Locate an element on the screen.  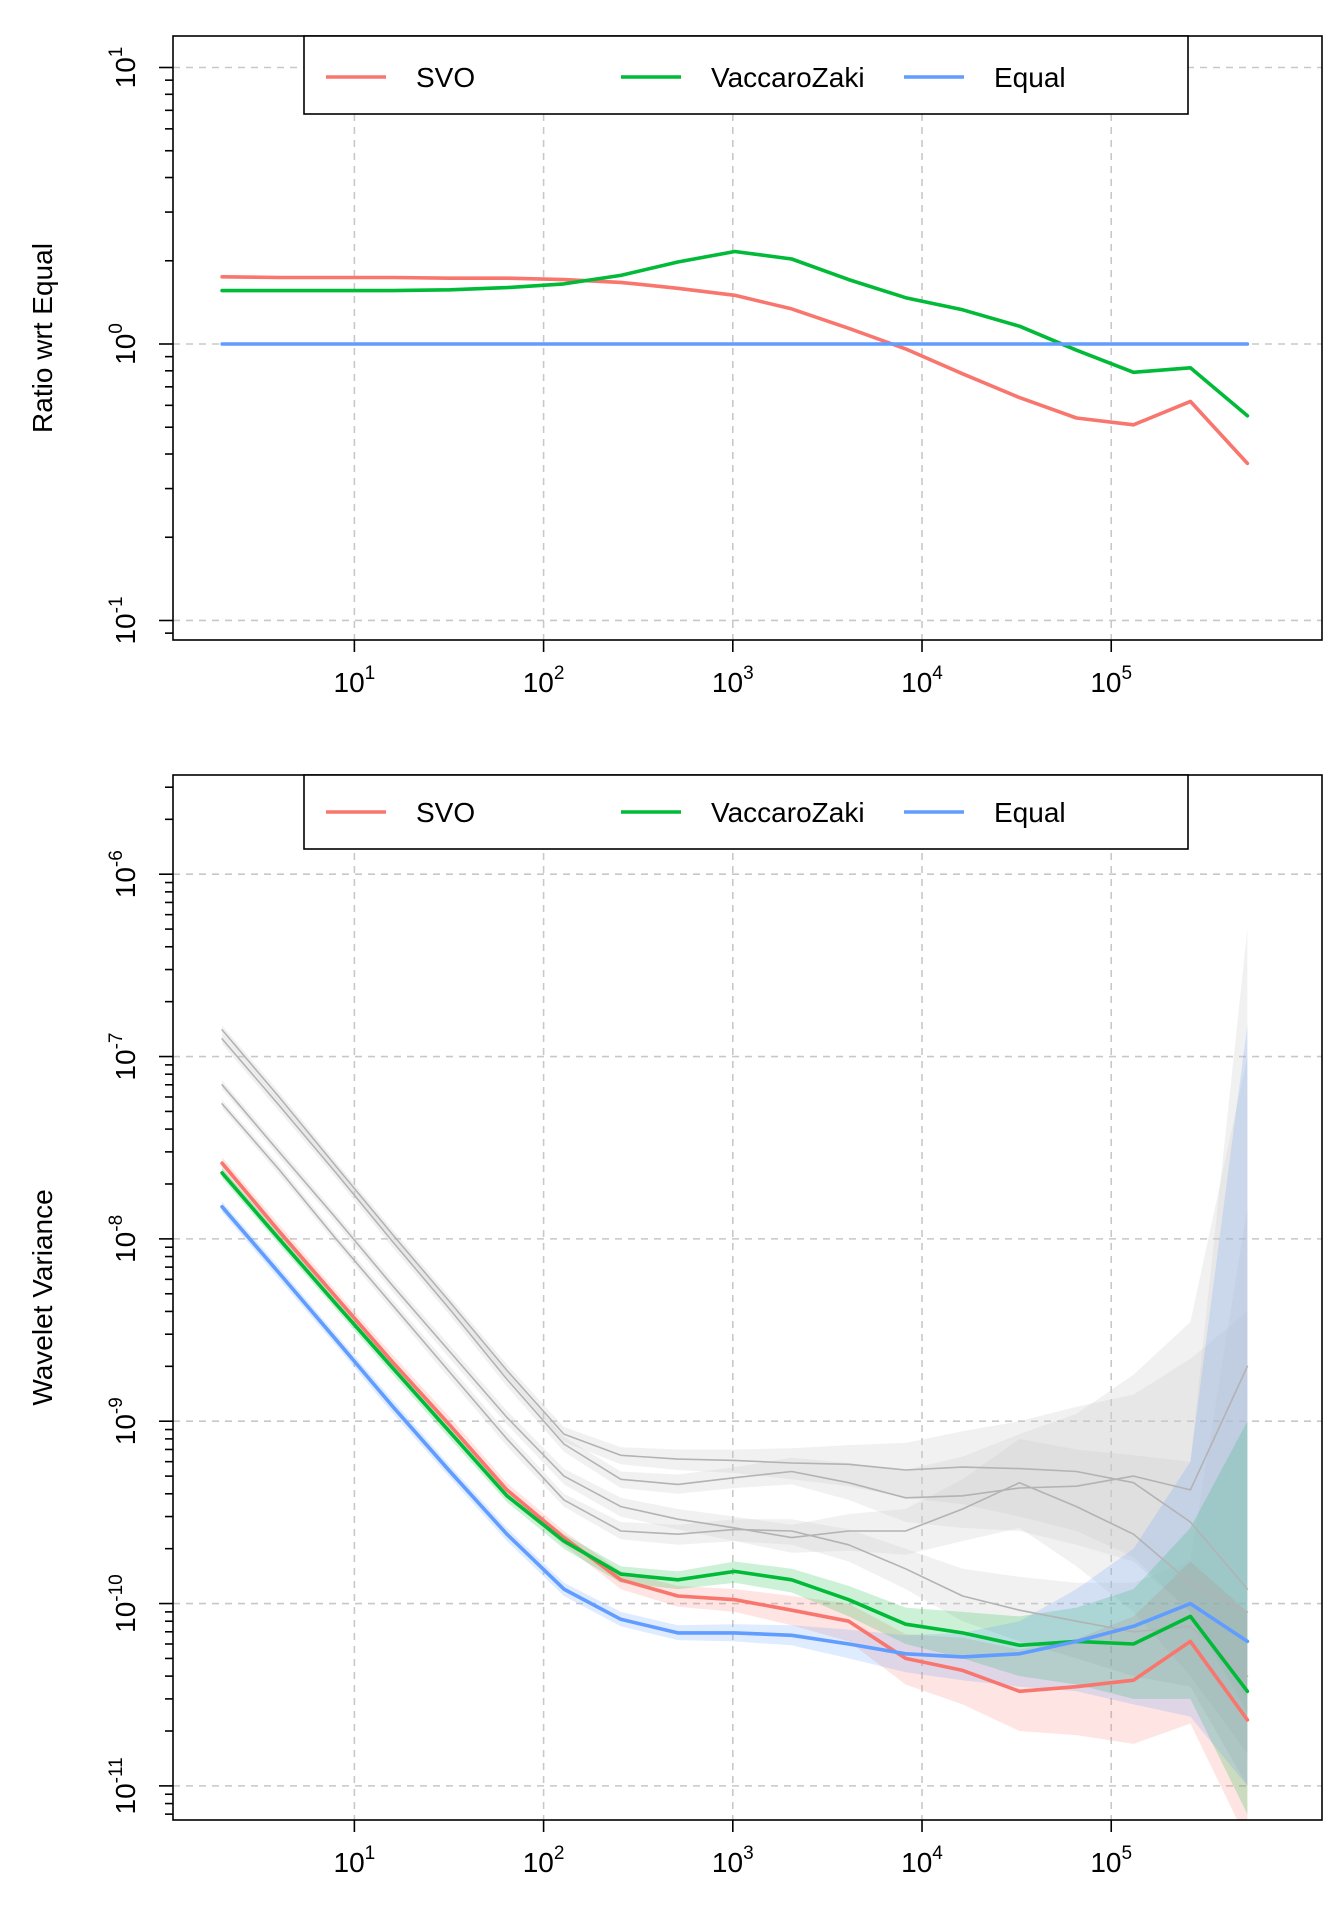
y-tick-label: 10-6 is located at coordinates (123, 874).